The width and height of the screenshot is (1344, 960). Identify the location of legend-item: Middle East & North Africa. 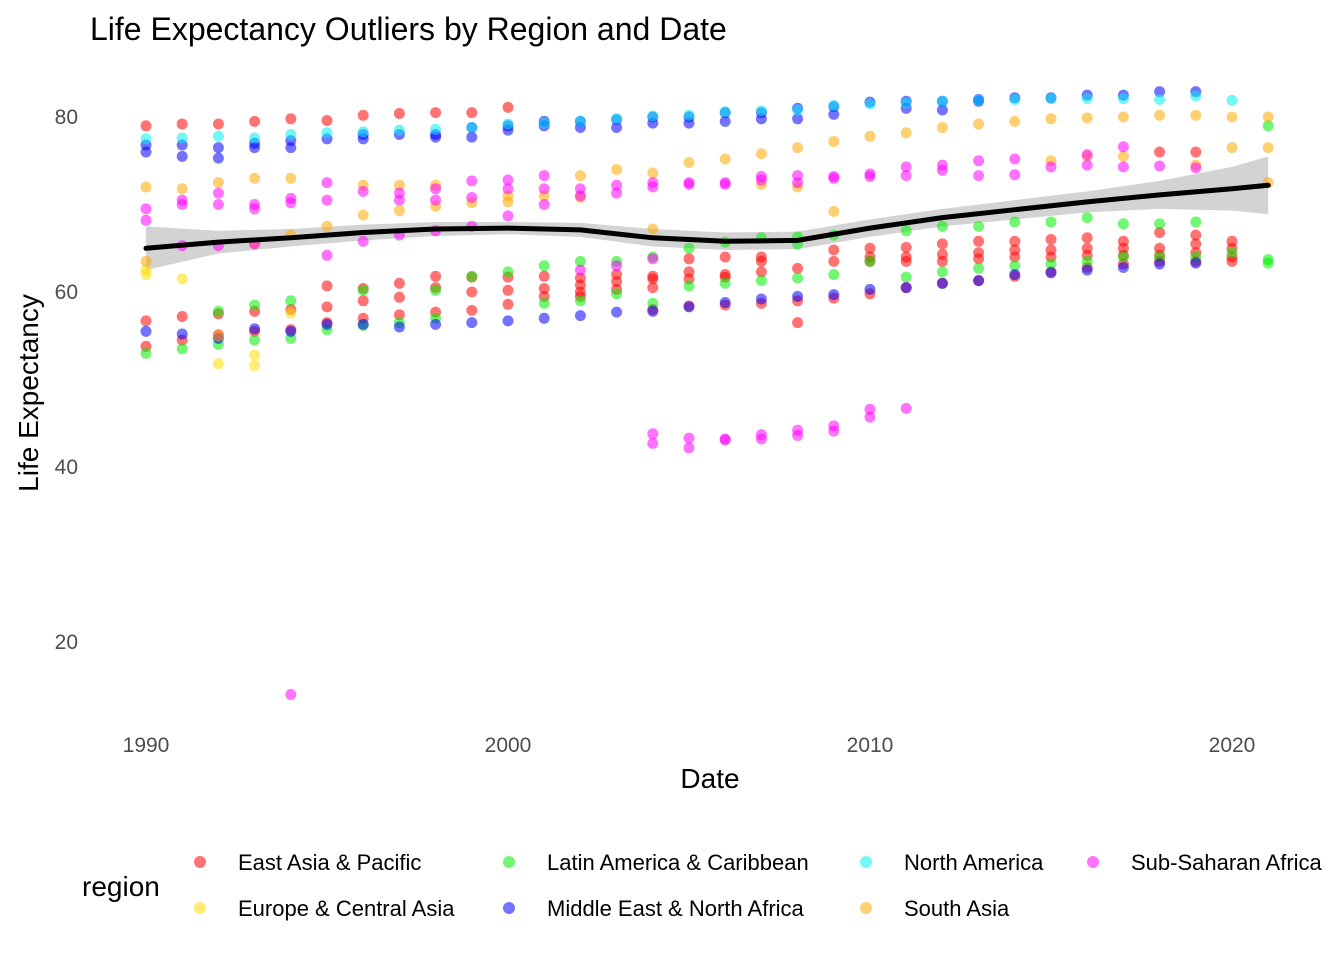
(654, 908).